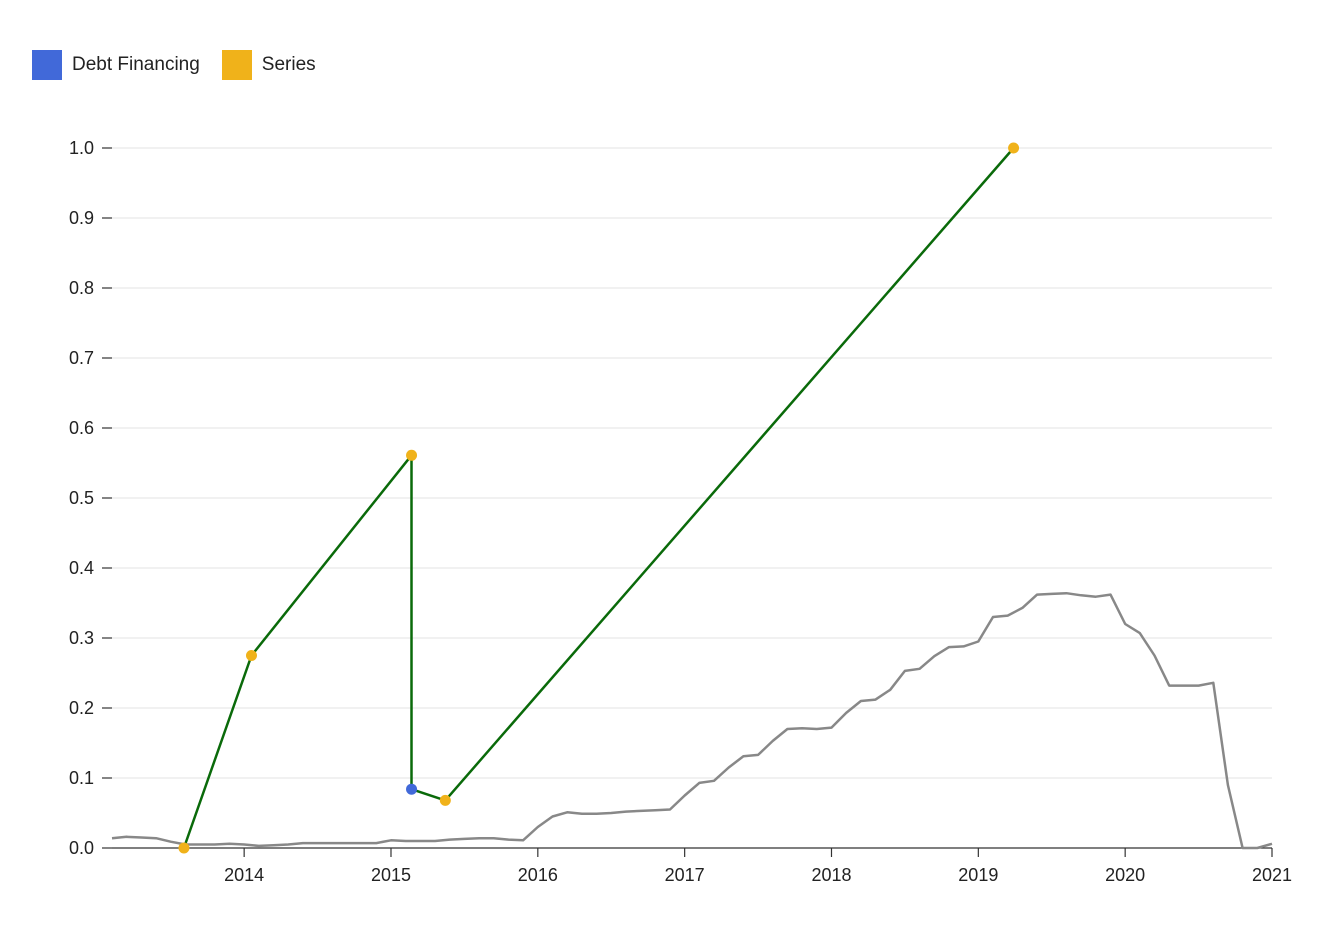 The image size is (1344, 940). Describe the element at coordinates (81, 568) in the screenshot. I see `y-tick-label-4: 0.4` at that location.